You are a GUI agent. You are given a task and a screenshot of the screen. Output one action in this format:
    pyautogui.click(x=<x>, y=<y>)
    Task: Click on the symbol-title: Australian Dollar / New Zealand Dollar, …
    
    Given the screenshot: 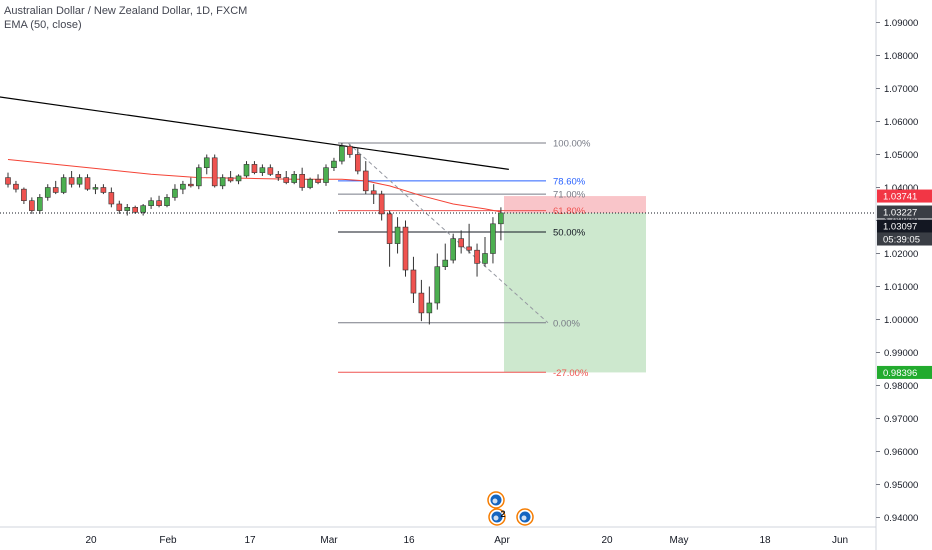 What is the action you would take?
    pyautogui.click(x=126, y=11)
    